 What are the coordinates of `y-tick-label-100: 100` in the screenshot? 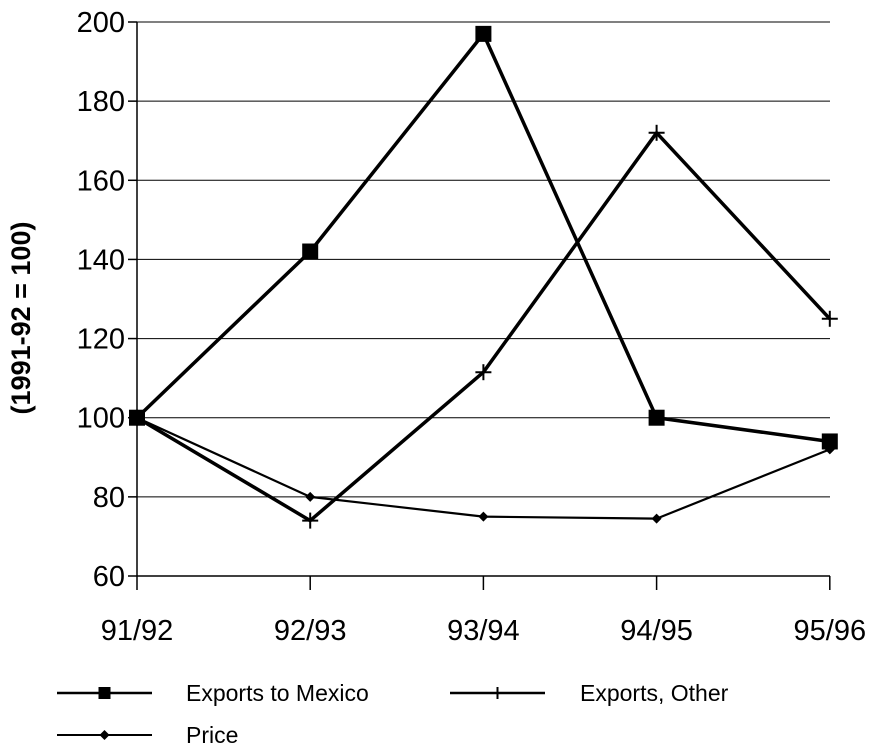 It's located at (101, 419).